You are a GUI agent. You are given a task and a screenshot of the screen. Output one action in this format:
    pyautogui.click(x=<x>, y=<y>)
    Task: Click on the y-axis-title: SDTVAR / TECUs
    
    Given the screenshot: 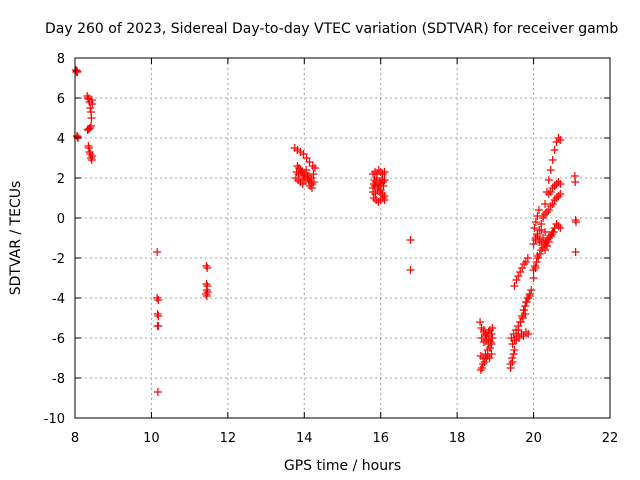 What is the action you would take?
    pyautogui.click(x=16, y=238)
    